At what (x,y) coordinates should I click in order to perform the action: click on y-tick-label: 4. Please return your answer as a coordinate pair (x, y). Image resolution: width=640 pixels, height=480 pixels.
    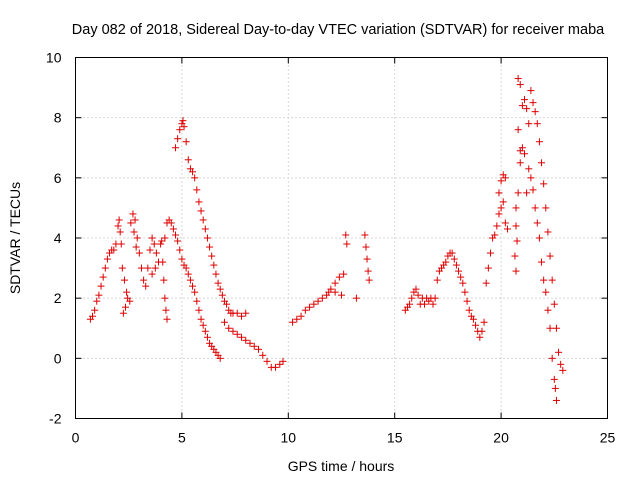
    Looking at the image, I should click on (58, 238).